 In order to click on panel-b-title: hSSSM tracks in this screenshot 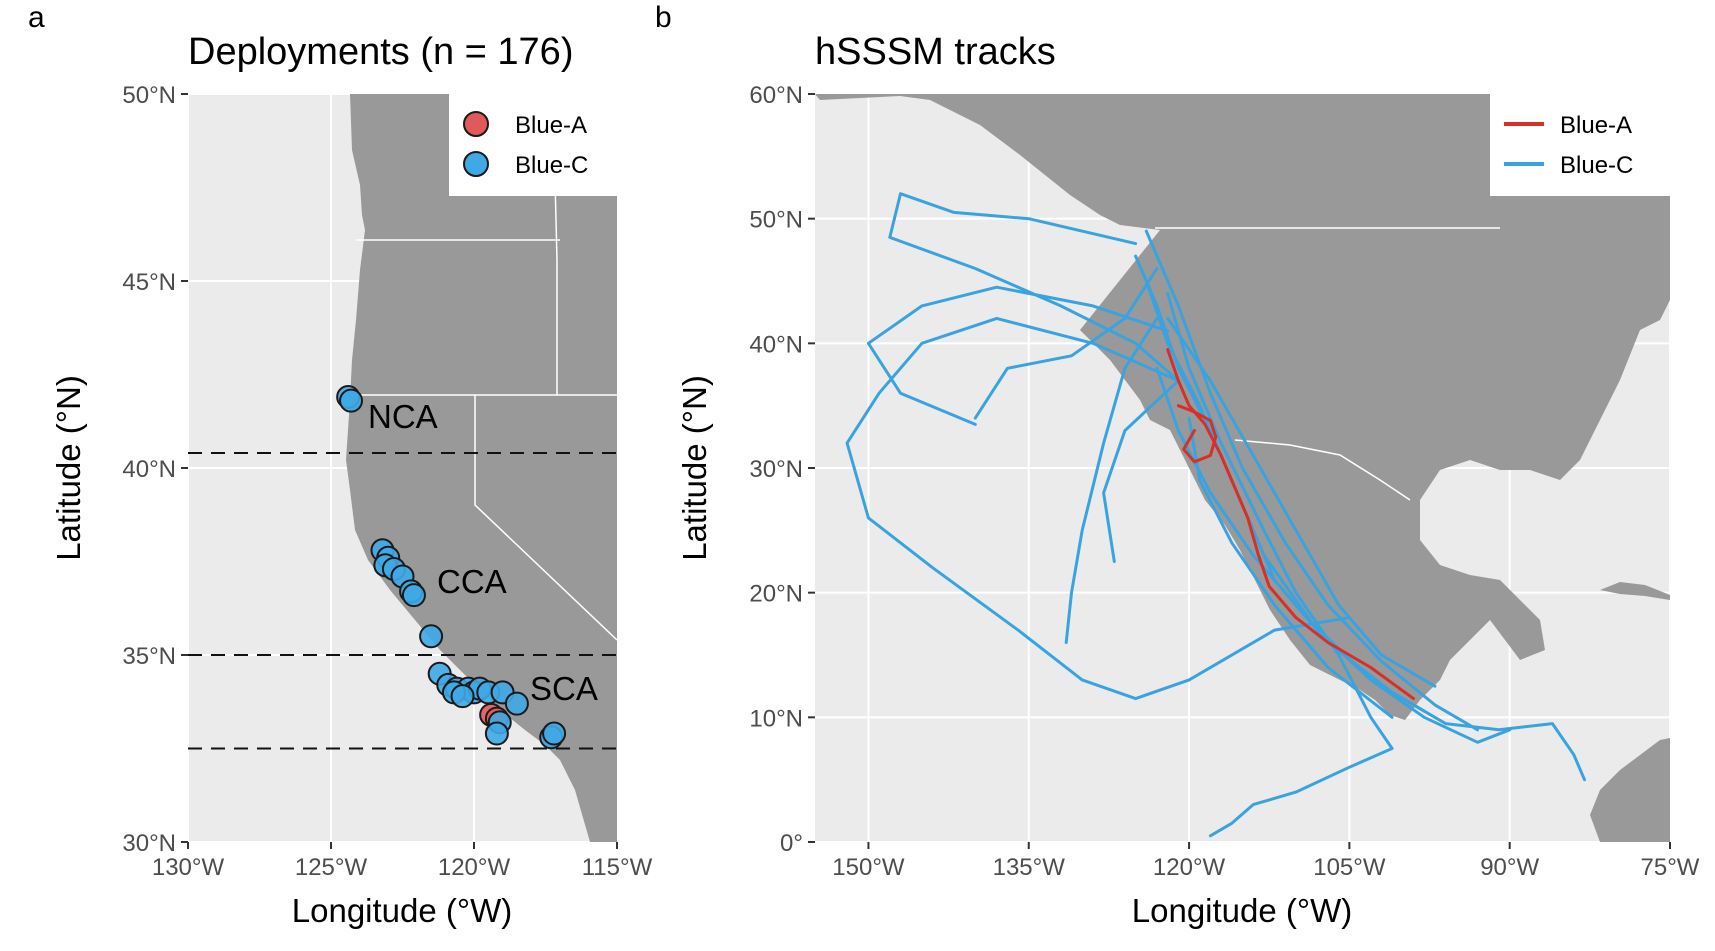, I will do `click(935, 52)`.